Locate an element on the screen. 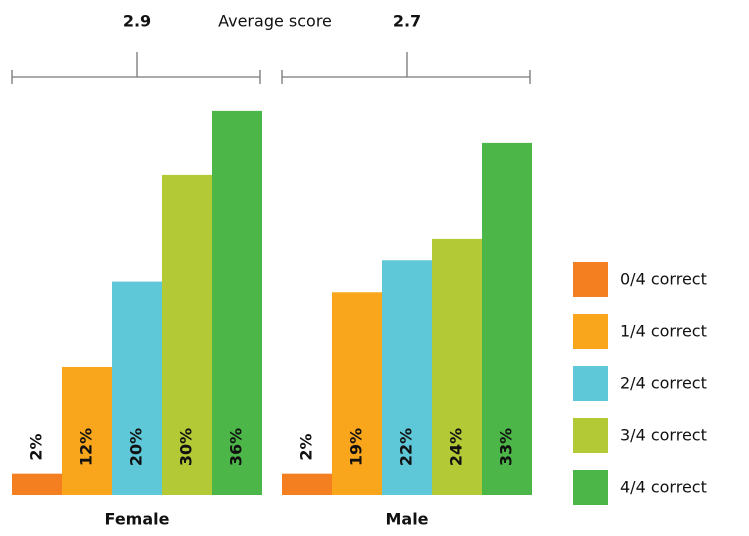 Image resolution: width=749 pixels, height=536 pixels. value-label: 24% is located at coordinates (456, 447).